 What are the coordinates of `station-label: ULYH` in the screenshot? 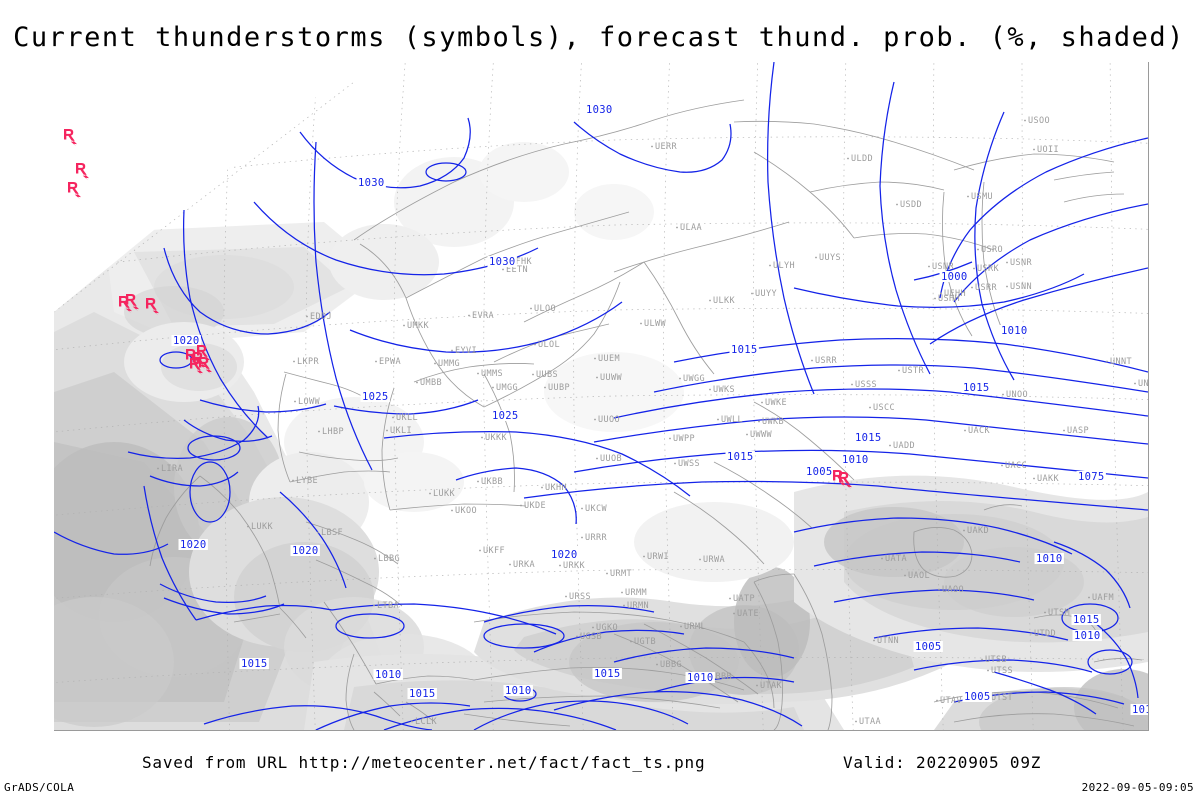 It's located at (782, 266).